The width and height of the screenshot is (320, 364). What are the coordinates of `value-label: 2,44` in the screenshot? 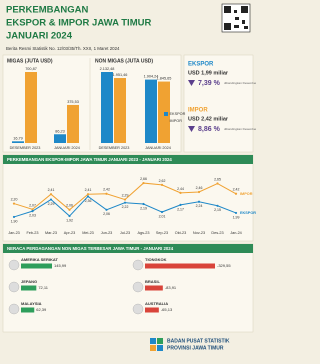 It's located at (180, 189).